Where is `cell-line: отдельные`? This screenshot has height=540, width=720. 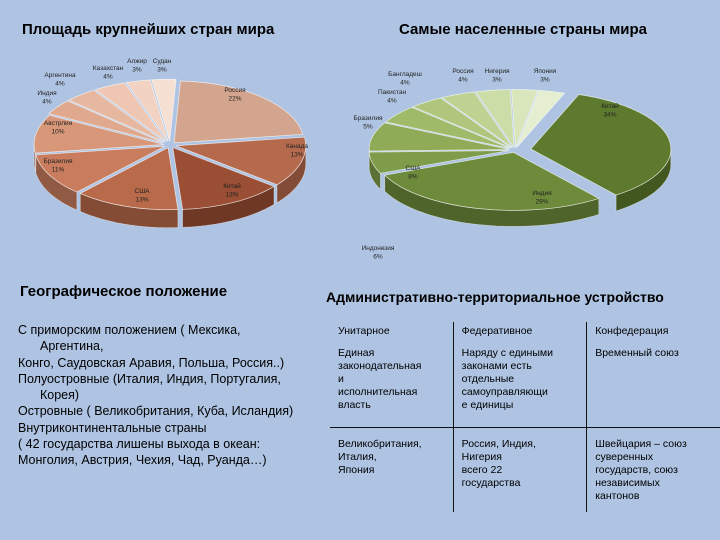 cell-line: отдельные is located at coordinates (488, 379).